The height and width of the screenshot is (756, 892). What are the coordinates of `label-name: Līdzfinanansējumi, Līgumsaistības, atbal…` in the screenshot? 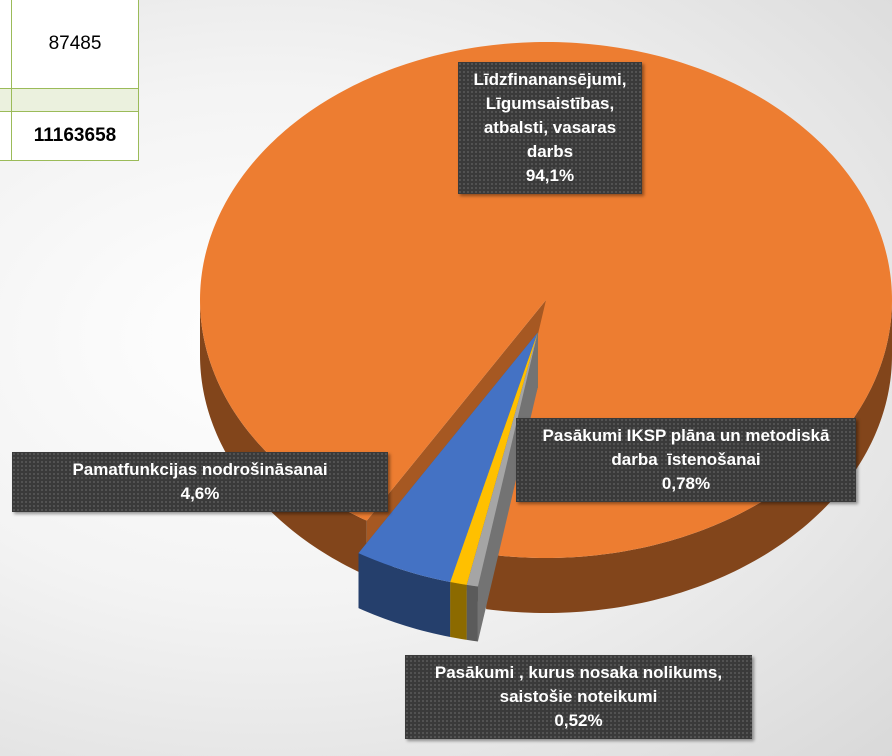 It's located at (552, 115).